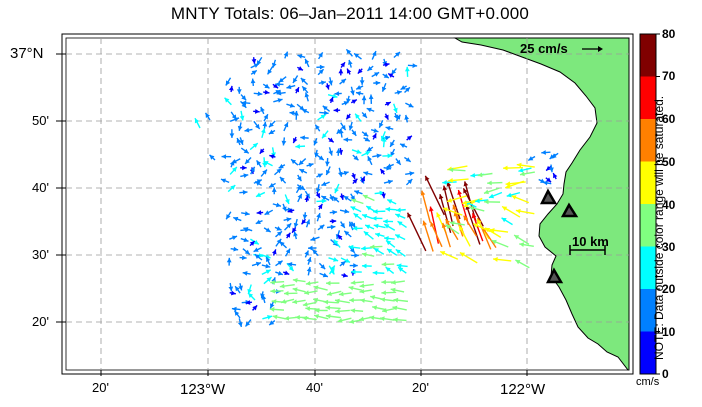  I want to click on colorbar, so click(649, 204).